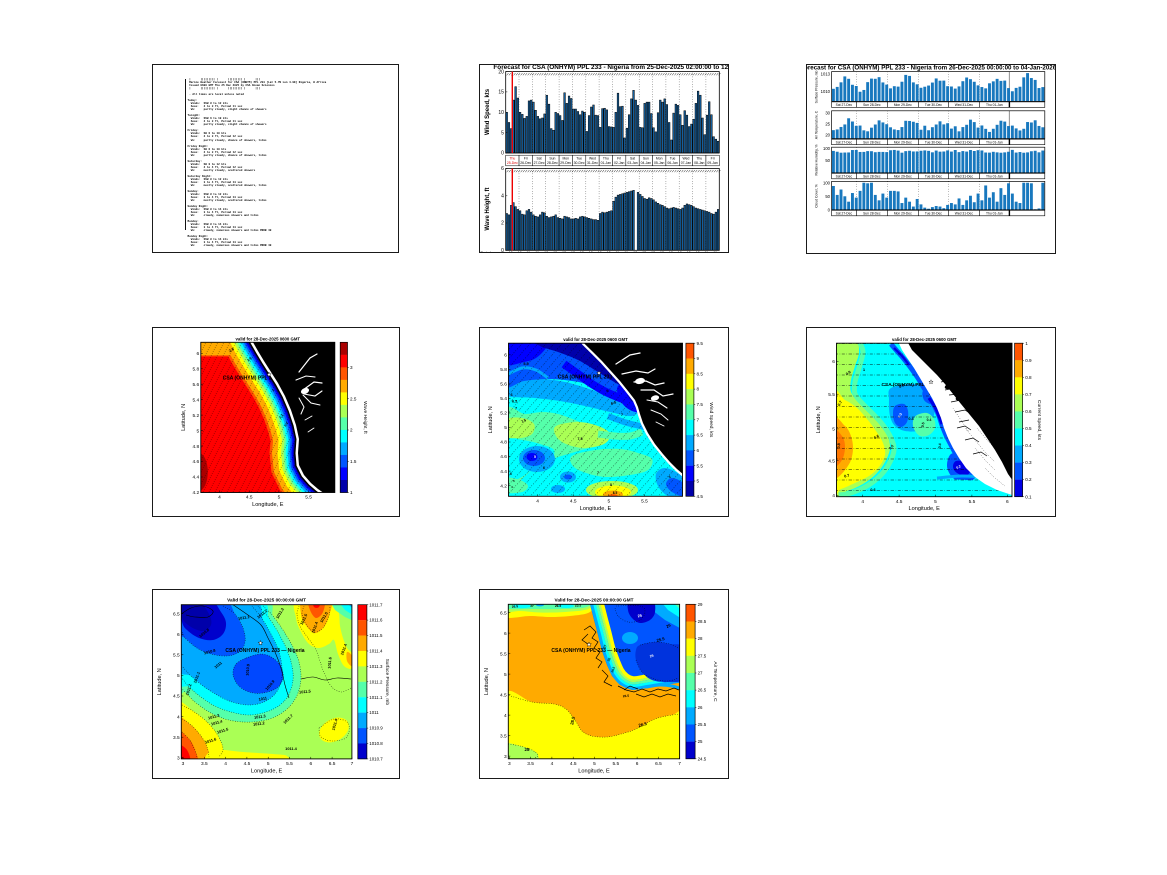 Image resolution: width=1167 pixels, height=875 pixels. What do you see at coordinates (924, 509) in the screenshot?
I see `svg-text: Longitude, E` at bounding box center [924, 509].